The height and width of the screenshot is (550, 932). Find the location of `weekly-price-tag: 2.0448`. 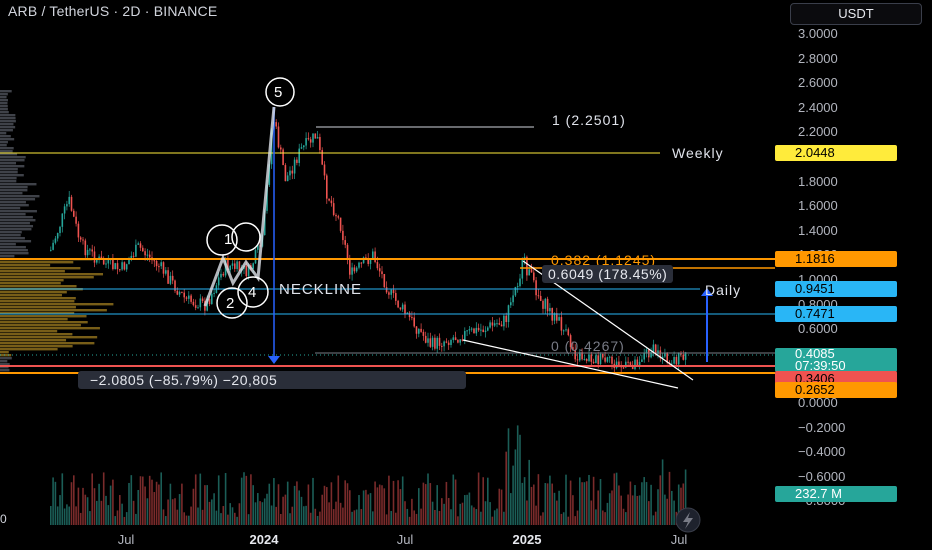

weekly-price-tag: 2.0448 is located at coordinates (836, 153).